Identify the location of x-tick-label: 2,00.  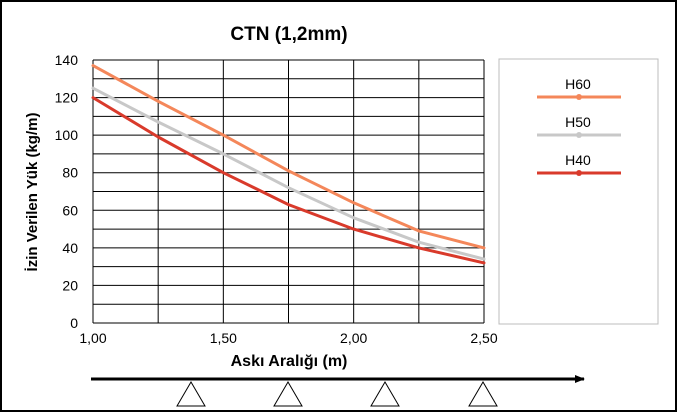
(353, 338).